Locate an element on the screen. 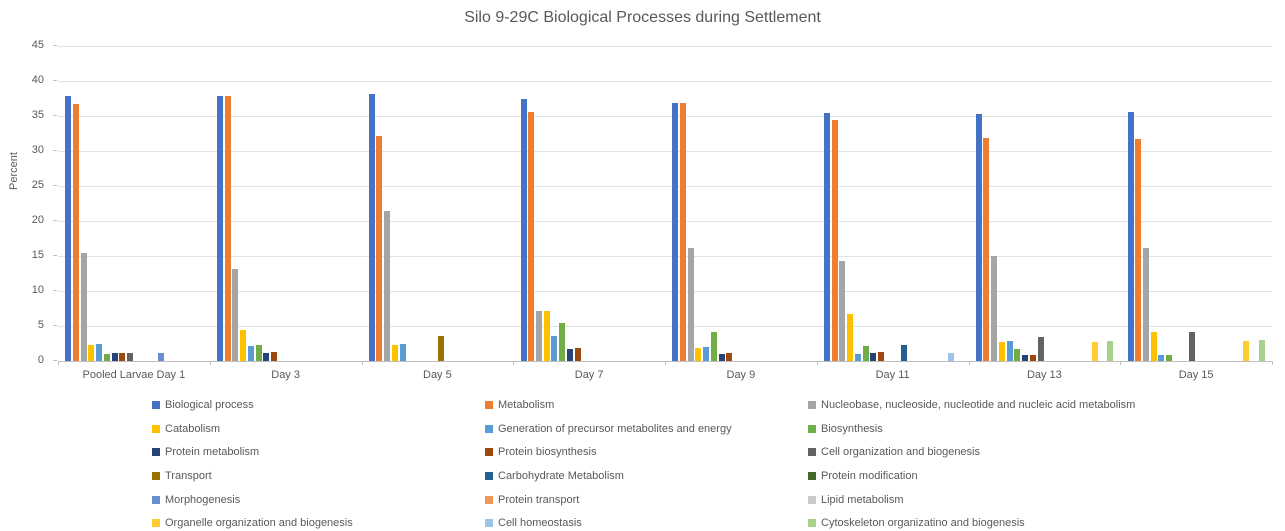  legend-label: Morphogenesis is located at coordinates (203, 499).